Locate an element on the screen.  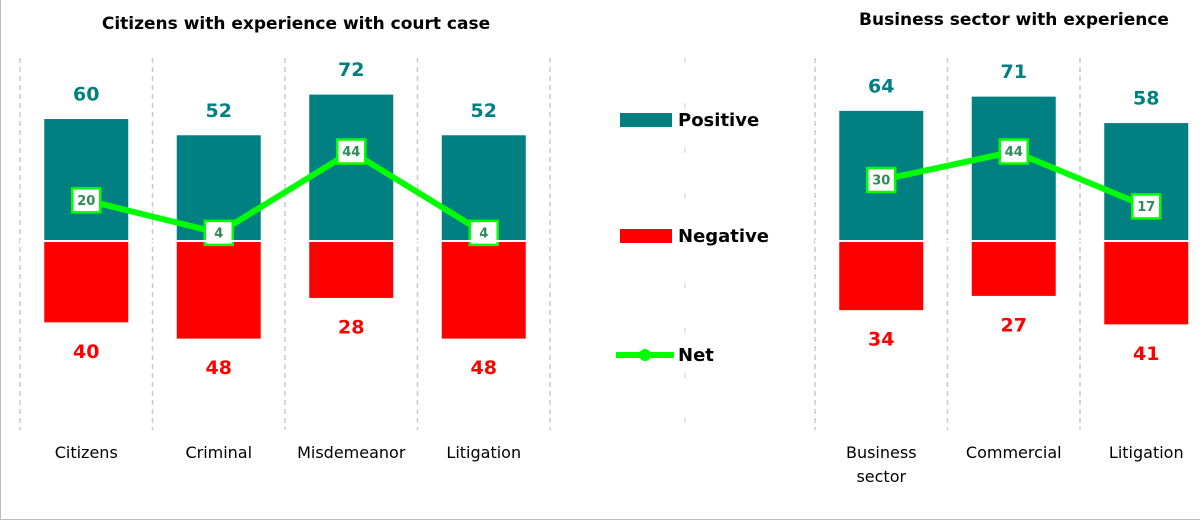
net-label: 30 is located at coordinates (881, 181).